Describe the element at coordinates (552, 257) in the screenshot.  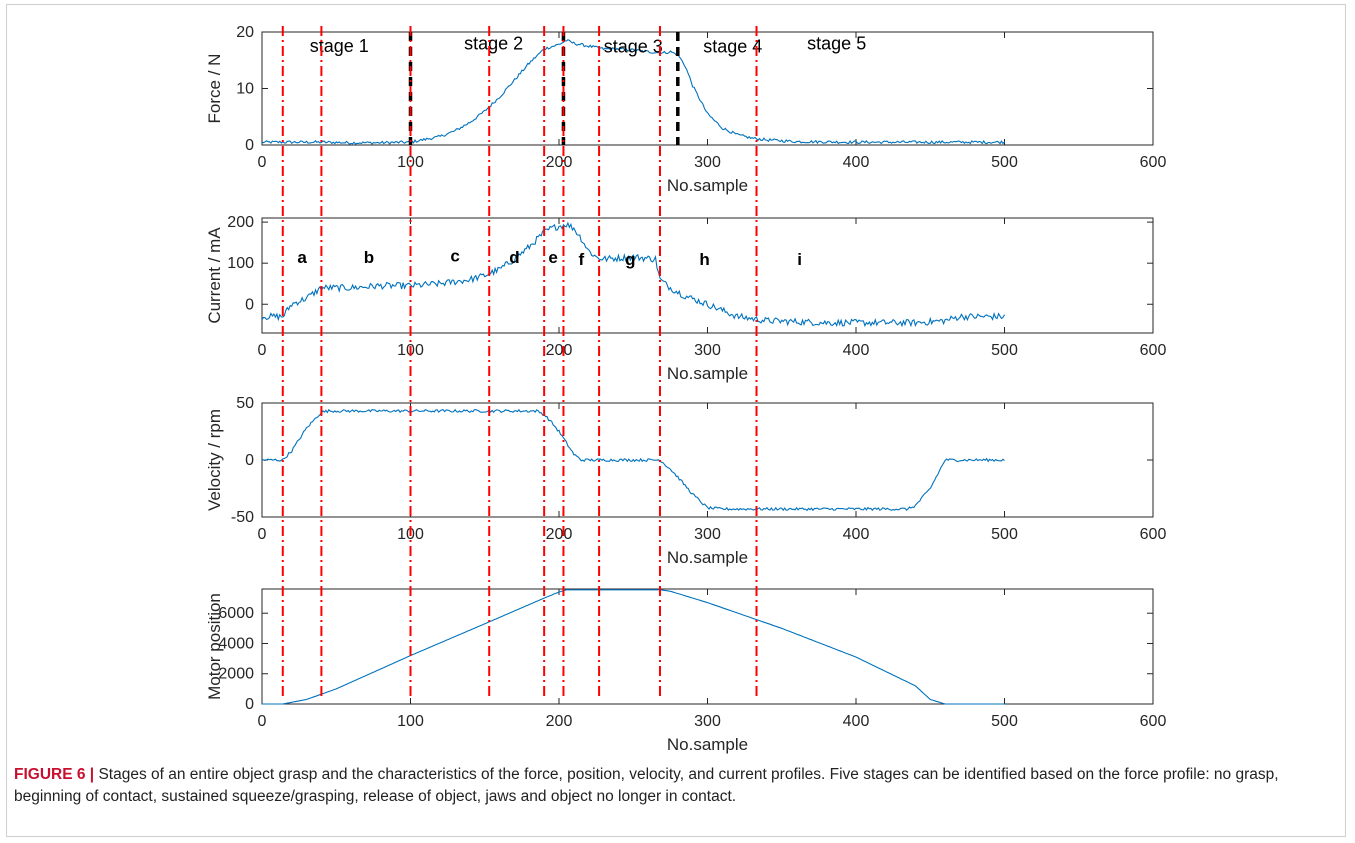
I see `stage-annotation: e` at that location.